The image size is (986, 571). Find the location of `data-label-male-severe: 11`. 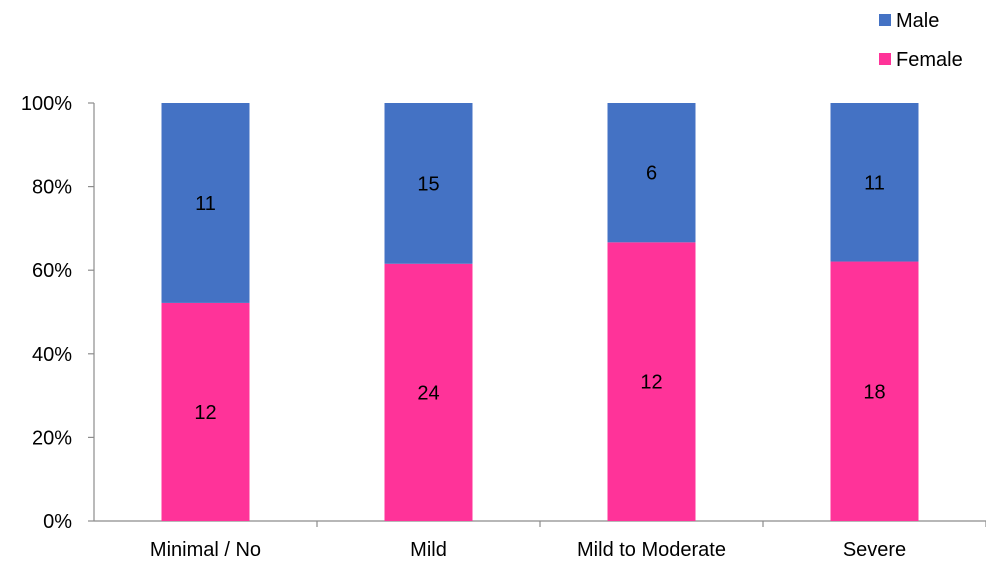

data-label-male-severe: 11 is located at coordinates (874, 183).